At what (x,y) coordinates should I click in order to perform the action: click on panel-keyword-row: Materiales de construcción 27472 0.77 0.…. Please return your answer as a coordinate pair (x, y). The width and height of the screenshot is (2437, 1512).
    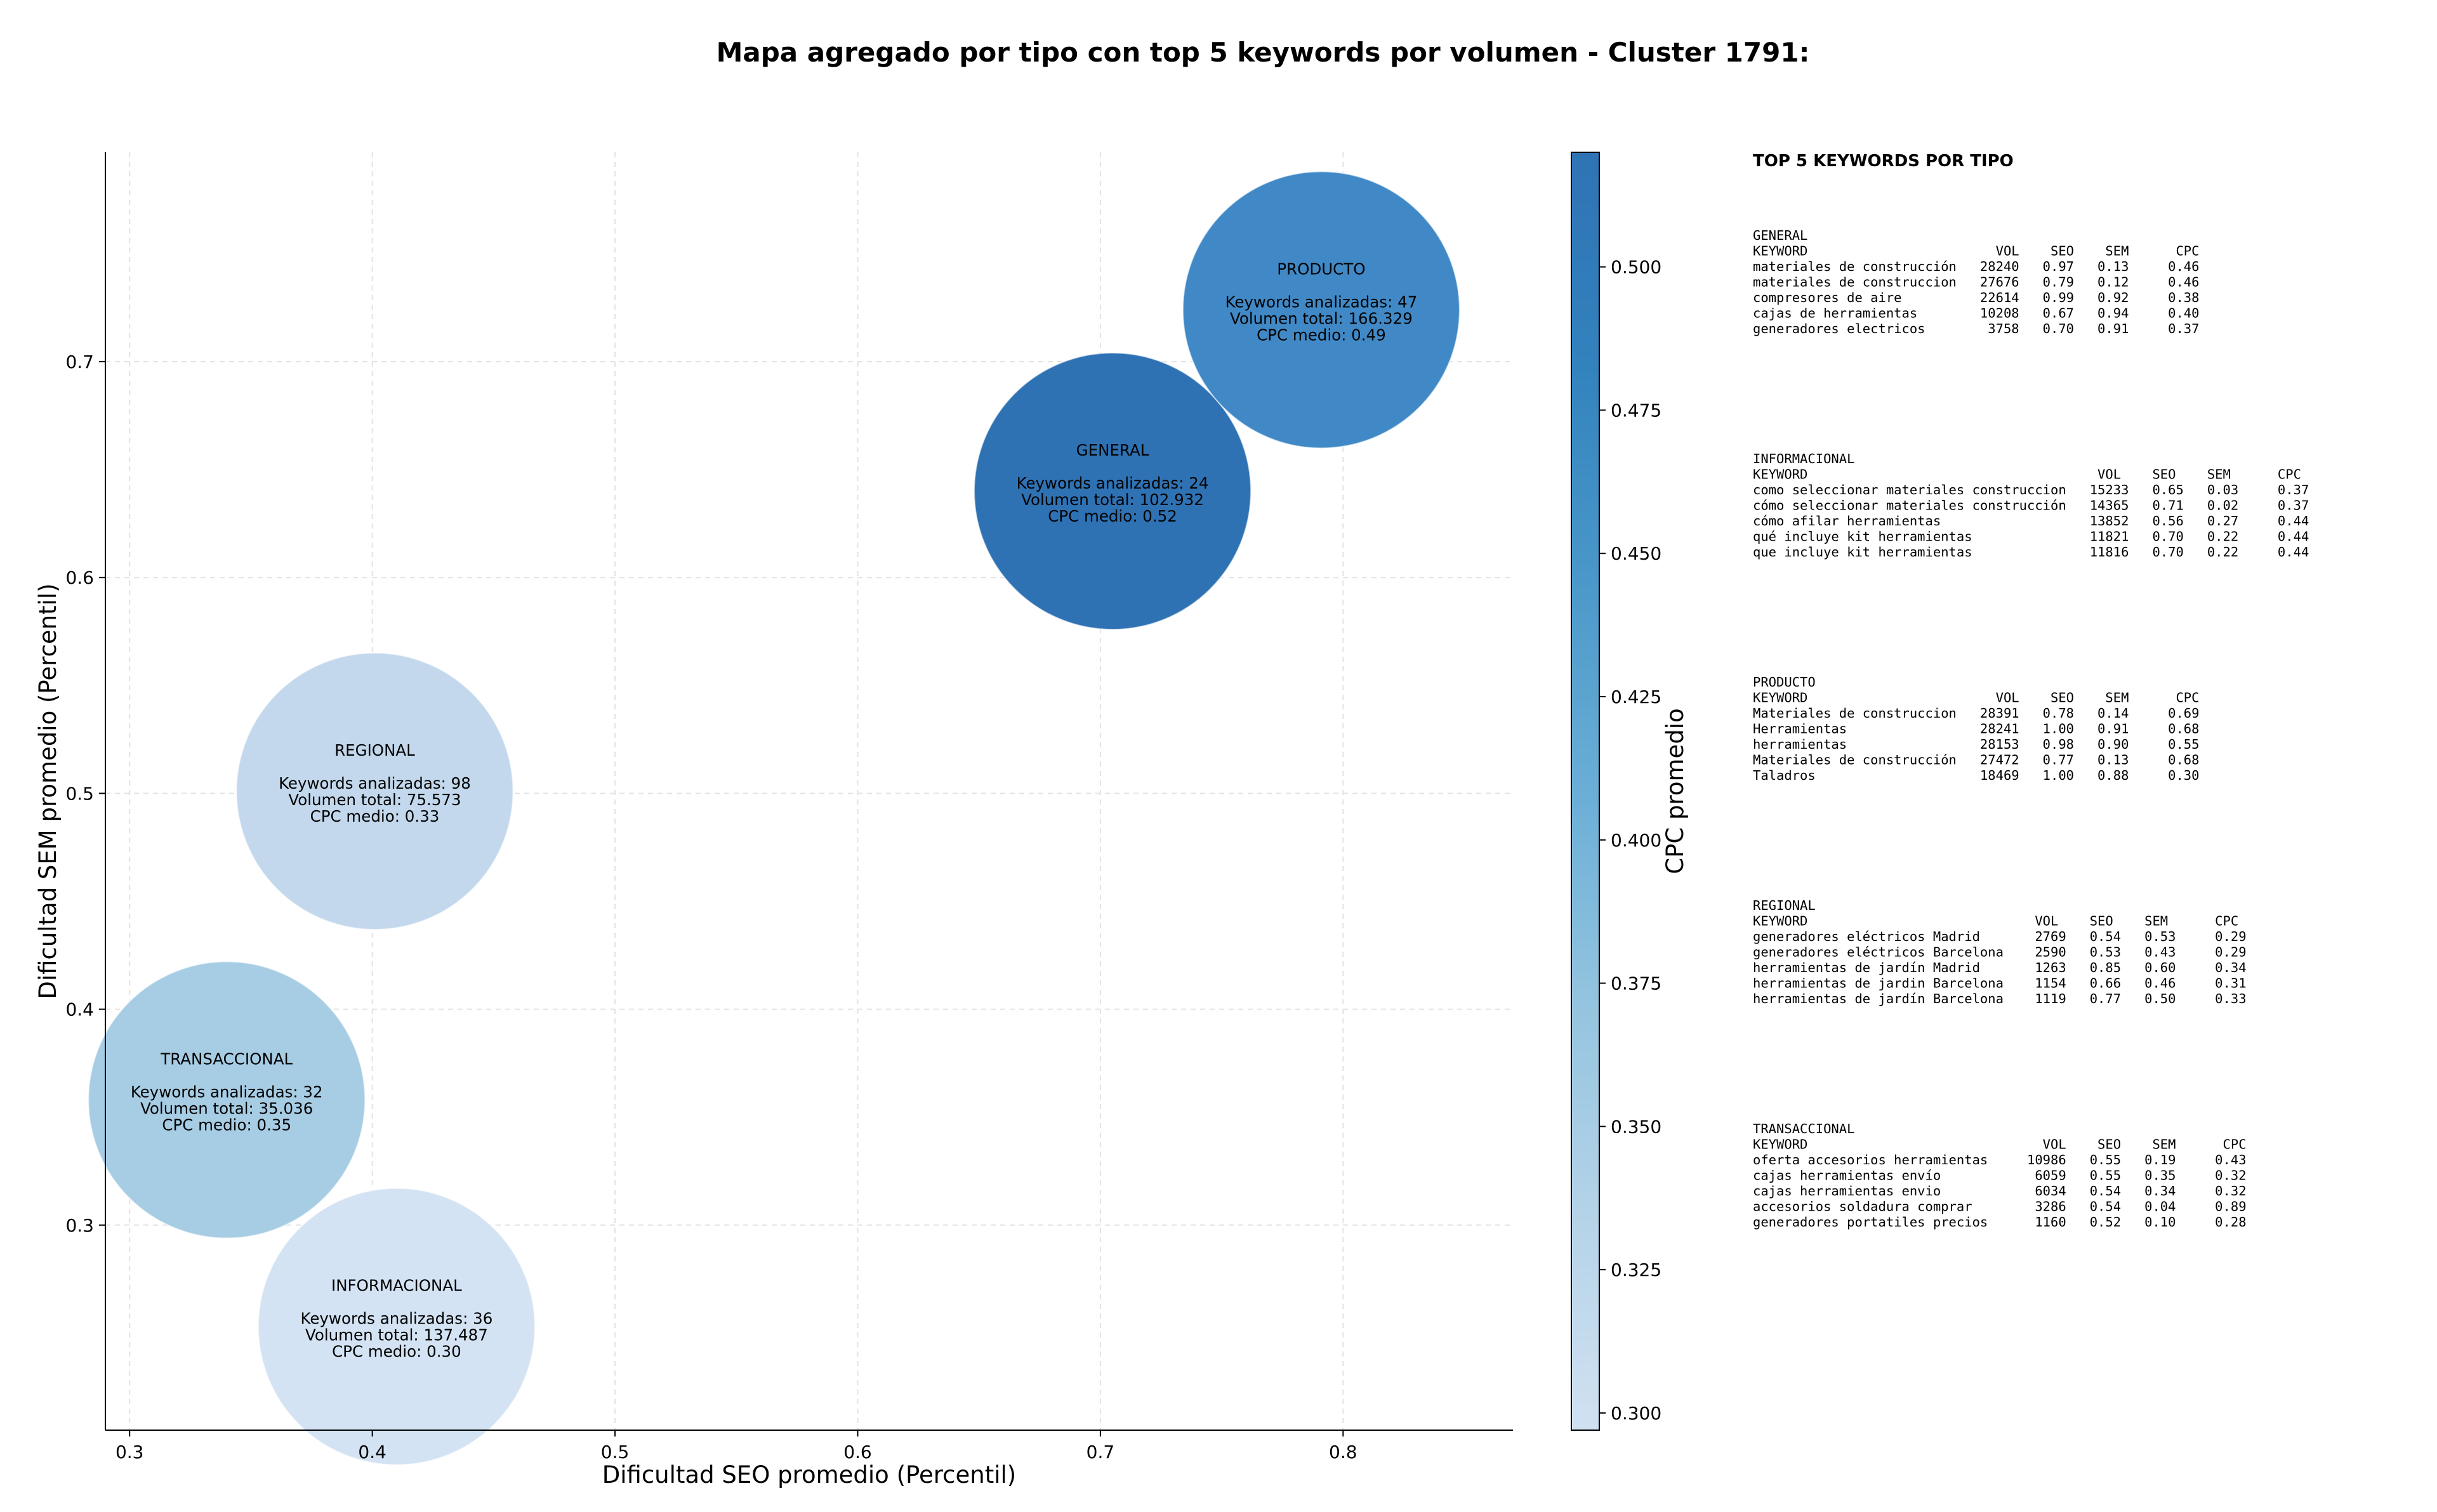
    Looking at the image, I should click on (1976, 761).